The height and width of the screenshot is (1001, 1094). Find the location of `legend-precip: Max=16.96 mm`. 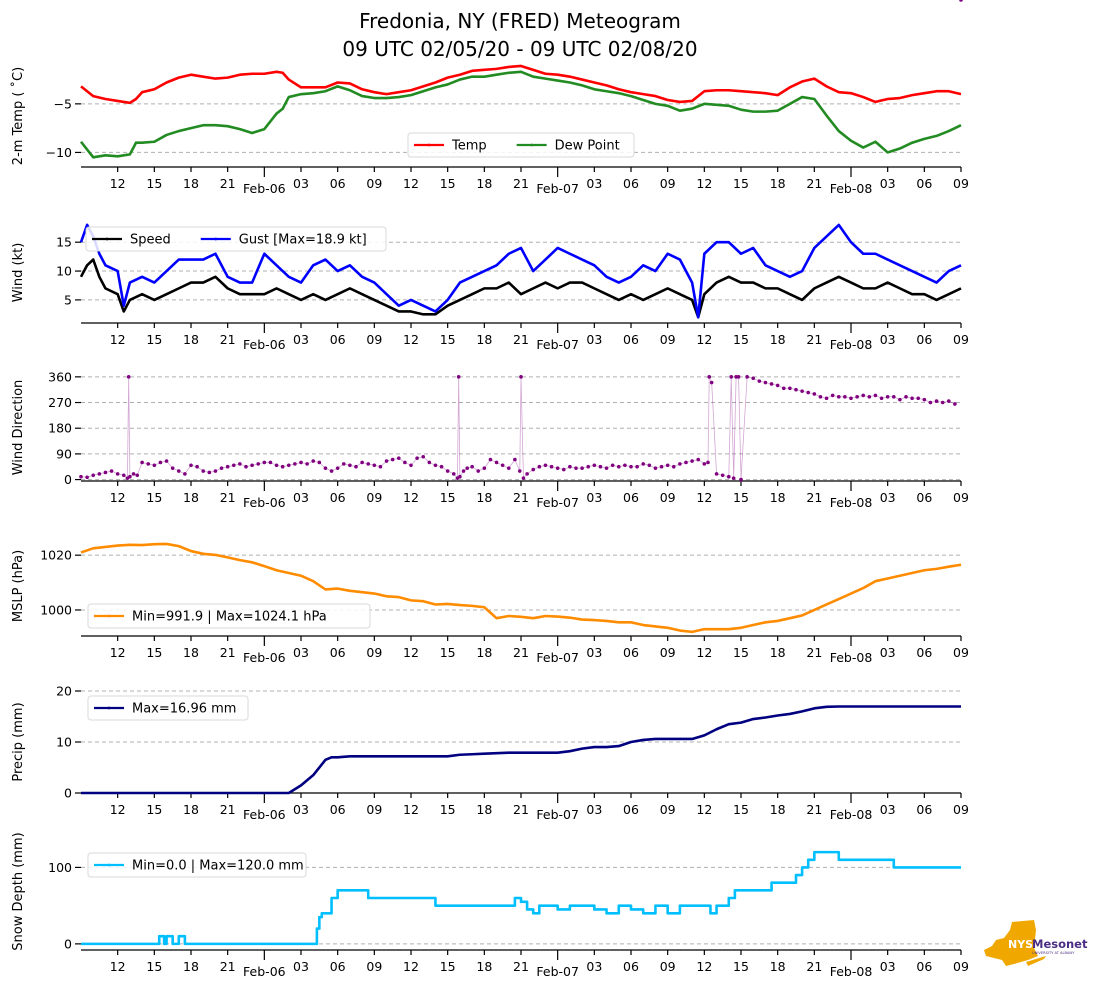

legend-precip: Max=16.96 mm is located at coordinates (168, 708).